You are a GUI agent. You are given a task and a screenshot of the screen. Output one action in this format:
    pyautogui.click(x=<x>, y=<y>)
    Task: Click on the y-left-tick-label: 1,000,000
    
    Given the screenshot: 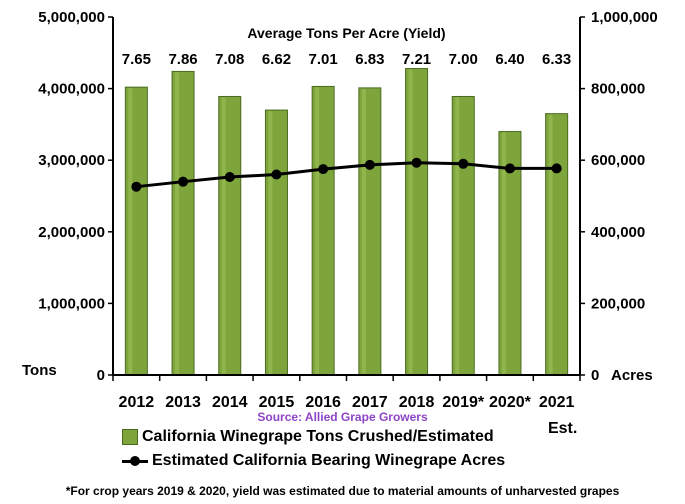 What is the action you would take?
    pyautogui.click(x=71, y=303)
    